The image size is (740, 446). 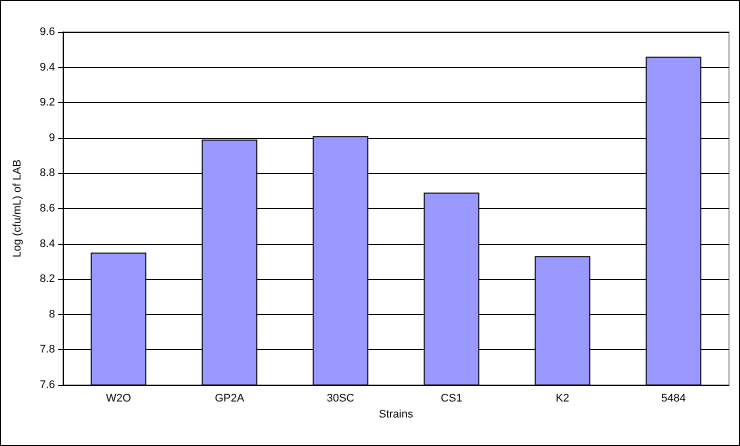 What do you see at coordinates (563, 398) in the screenshot?
I see `x-tick-label: K2` at bounding box center [563, 398].